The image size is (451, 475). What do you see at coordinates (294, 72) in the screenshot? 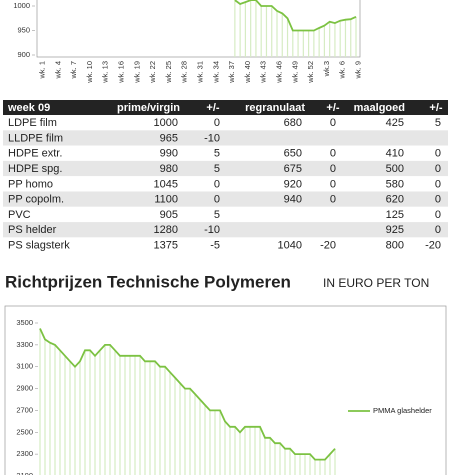
I see `x-tick-label: wk. 49` at bounding box center [294, 72].